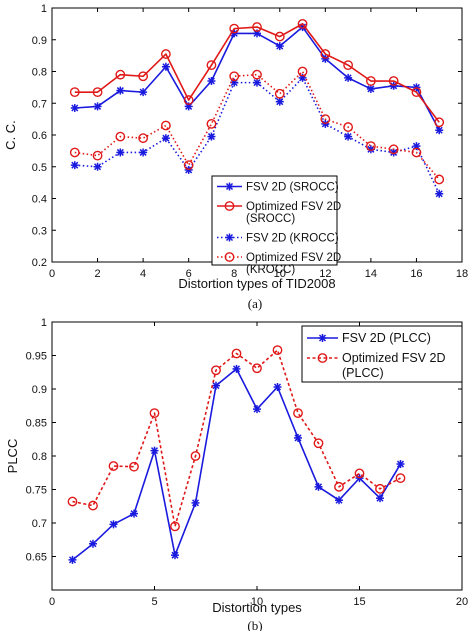 Image resolution: width=474 pixels, height=631 pixels. What do you see at coordinates (256, 283) in the screenshot?
I see `x-axis-label: Distortion types of TID2008` at bounding box center [256, 283].